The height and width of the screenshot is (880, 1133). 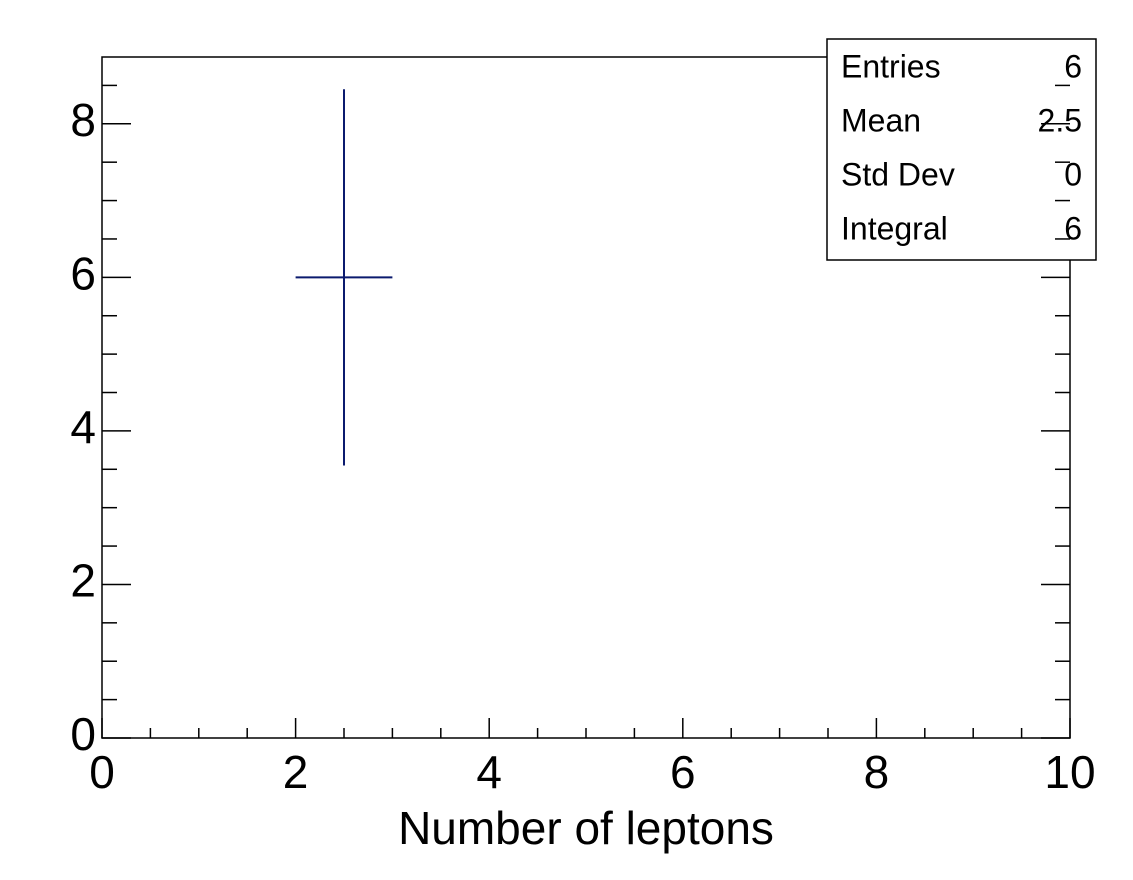 What do you see at coordinates (83, 734) in the screenshot?
I see `y-tick-label: 0` at bounding box center [83, 734].